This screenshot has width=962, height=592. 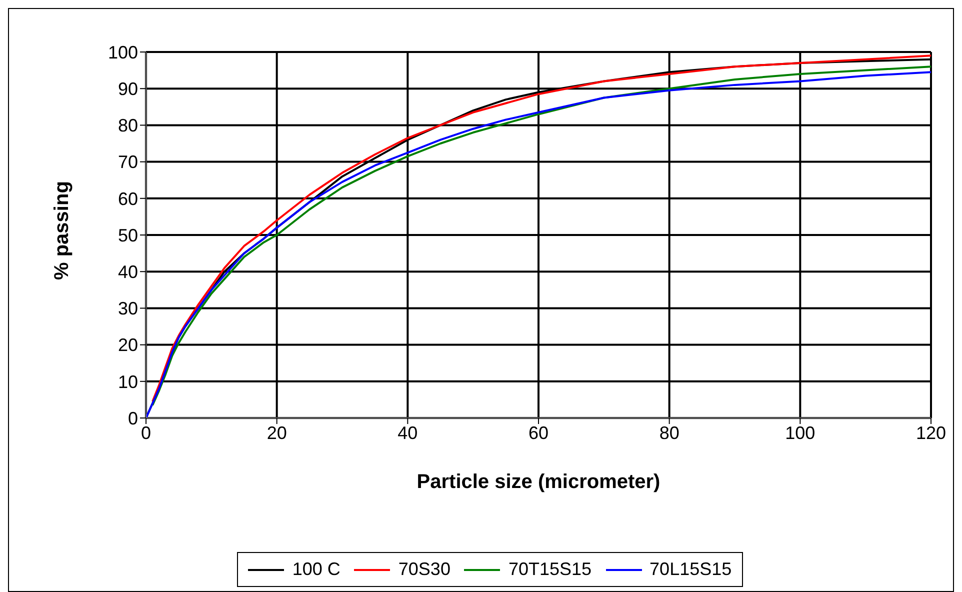 I want to click on x-tick-label: 60, so click(x=538, y=432).